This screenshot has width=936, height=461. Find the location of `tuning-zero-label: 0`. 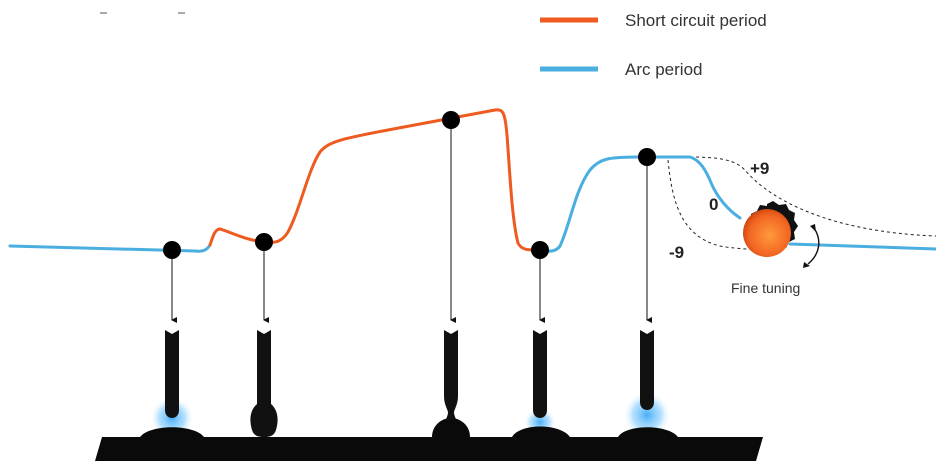

tuning-zero-label: 0 is located at coordinates (713, 204).